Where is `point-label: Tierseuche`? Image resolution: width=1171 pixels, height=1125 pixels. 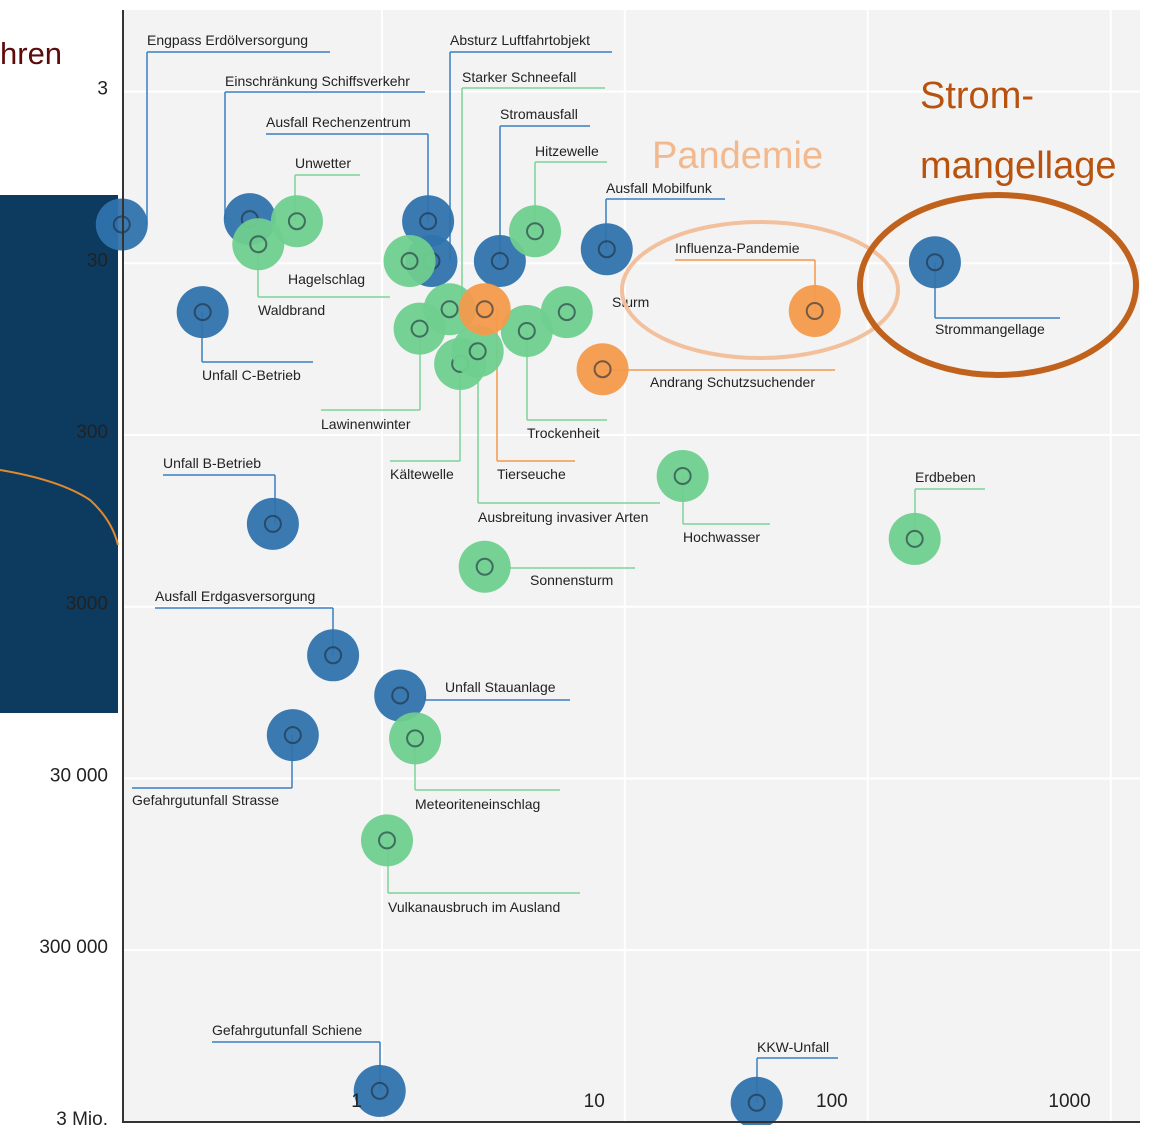
point-label: Tierseuche is located at coordinates (531, 474).